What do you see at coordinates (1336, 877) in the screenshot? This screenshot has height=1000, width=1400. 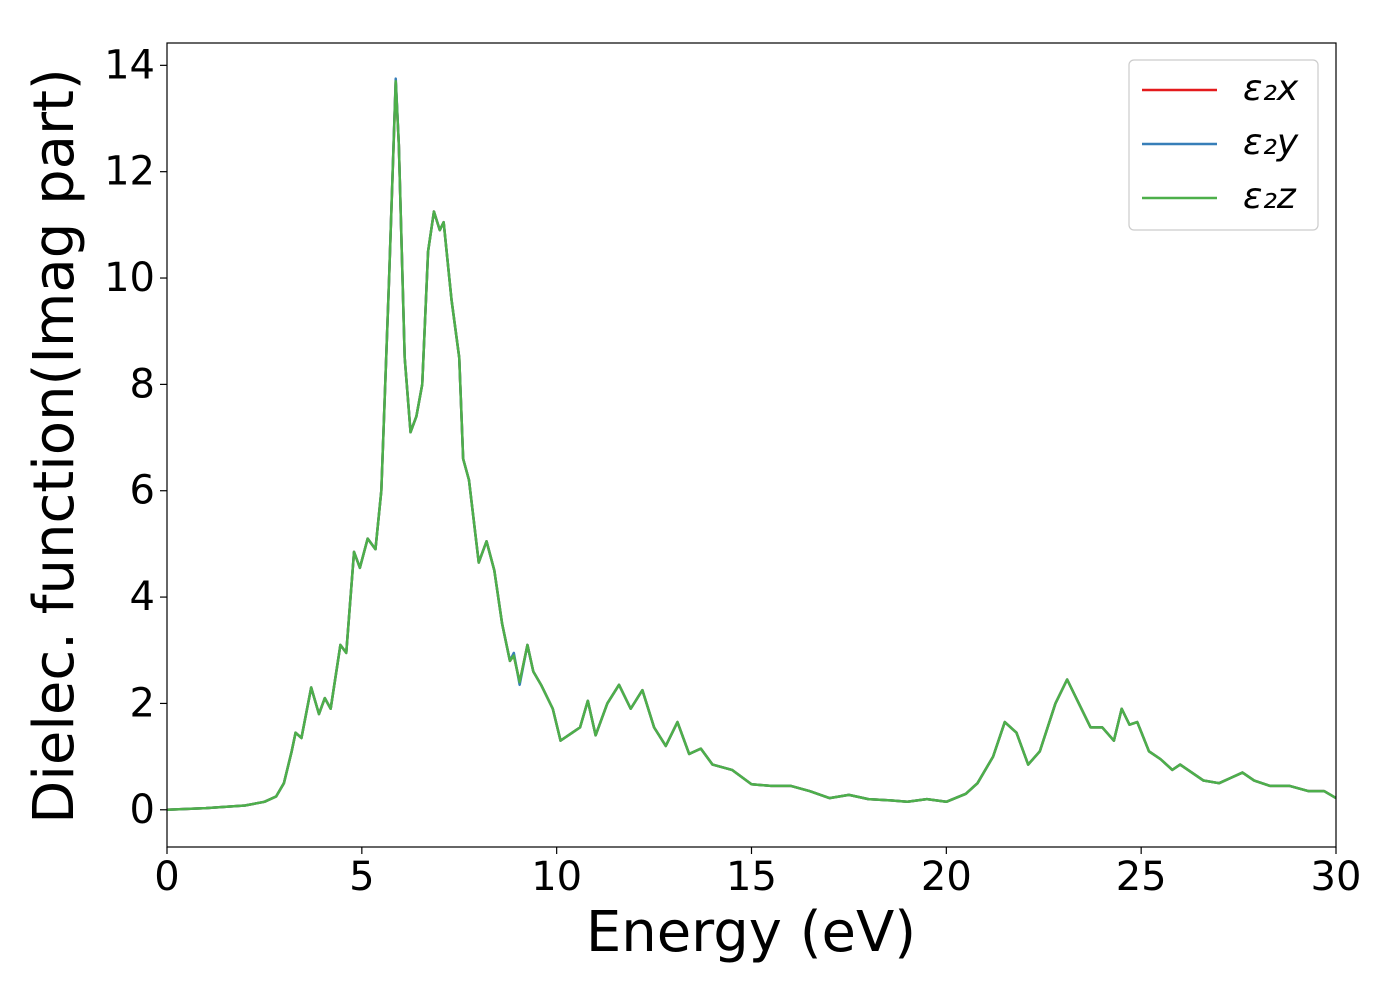 I see `x-tick-label: 30` at bounding box center [1336, 877].